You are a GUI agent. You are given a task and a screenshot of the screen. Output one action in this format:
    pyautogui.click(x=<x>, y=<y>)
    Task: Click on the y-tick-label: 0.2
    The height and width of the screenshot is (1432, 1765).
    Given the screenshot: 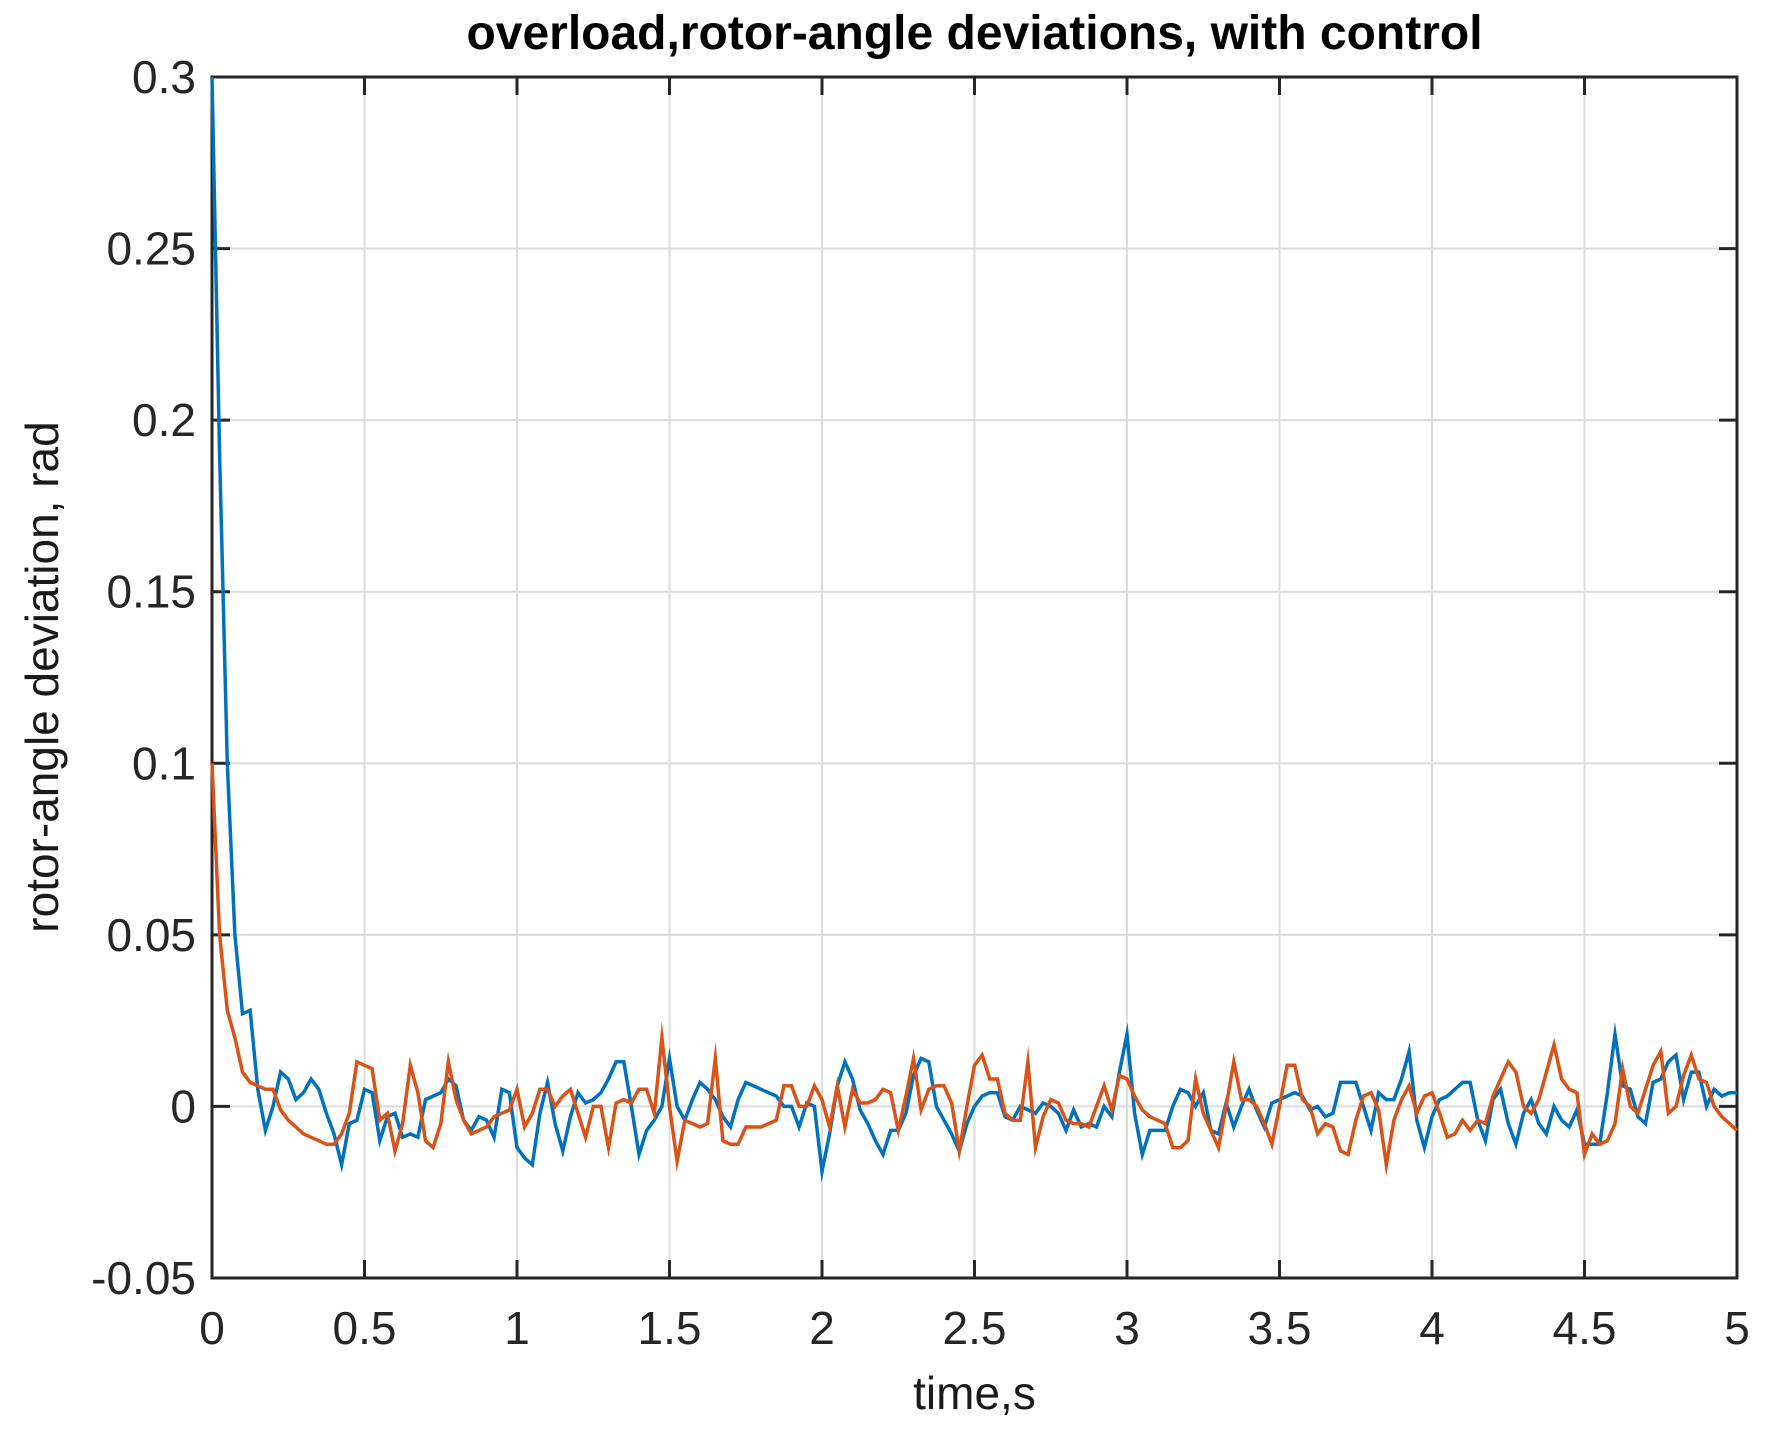 What is the action you would take?
    pyautogui.click(x=164, y=420)
    